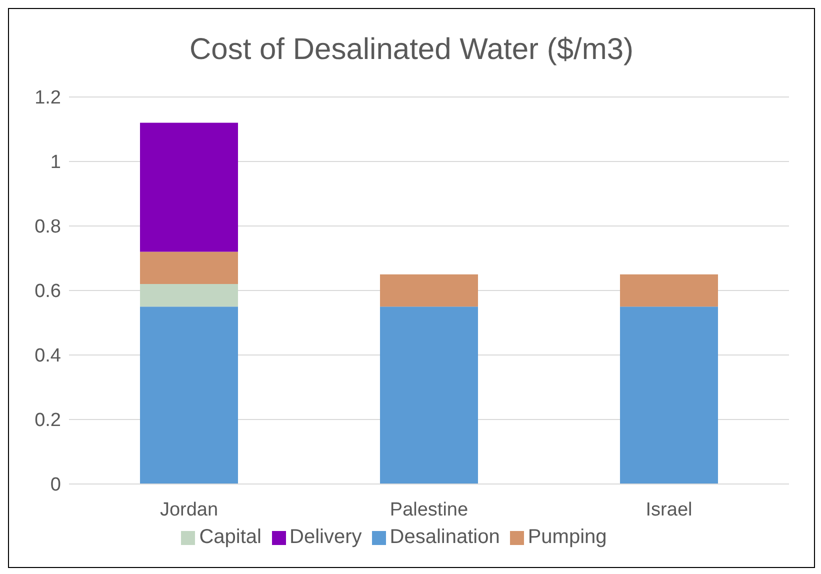  I want to click on y-tick-label: 0.4, so click(48, 356).